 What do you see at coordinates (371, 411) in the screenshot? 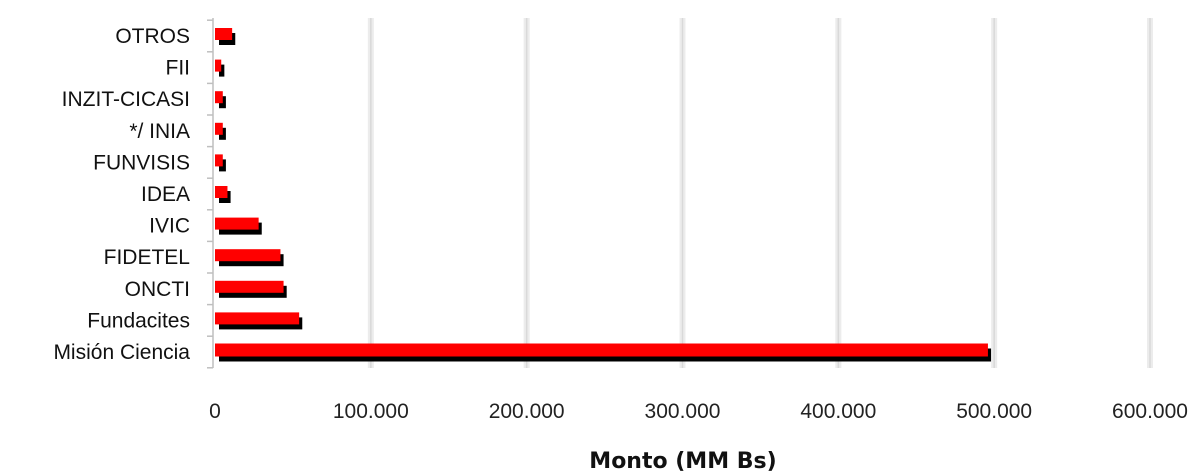
I see `x-tick-label: 100.000` at bounding box center [371, 411].